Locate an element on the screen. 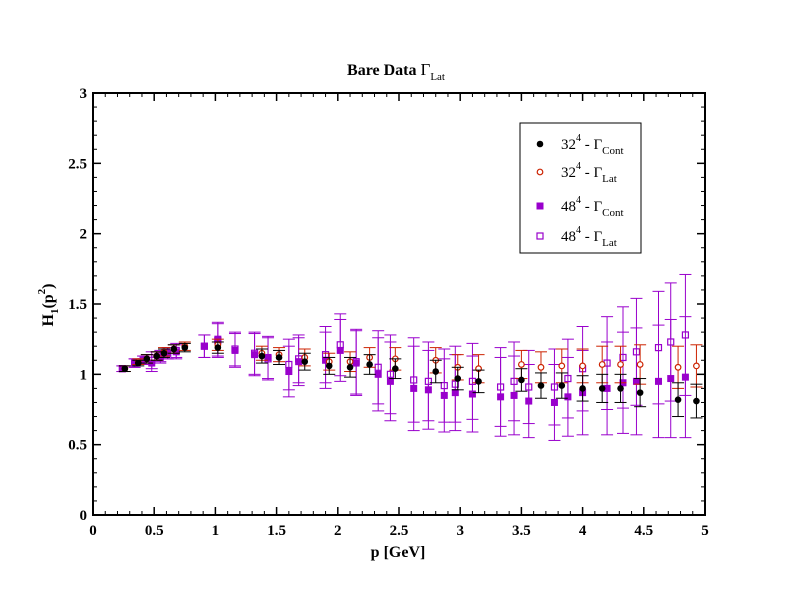 This screenshot has height=612, width=792. x-tick-label: 3.5 is located at coordinates (521, 531).